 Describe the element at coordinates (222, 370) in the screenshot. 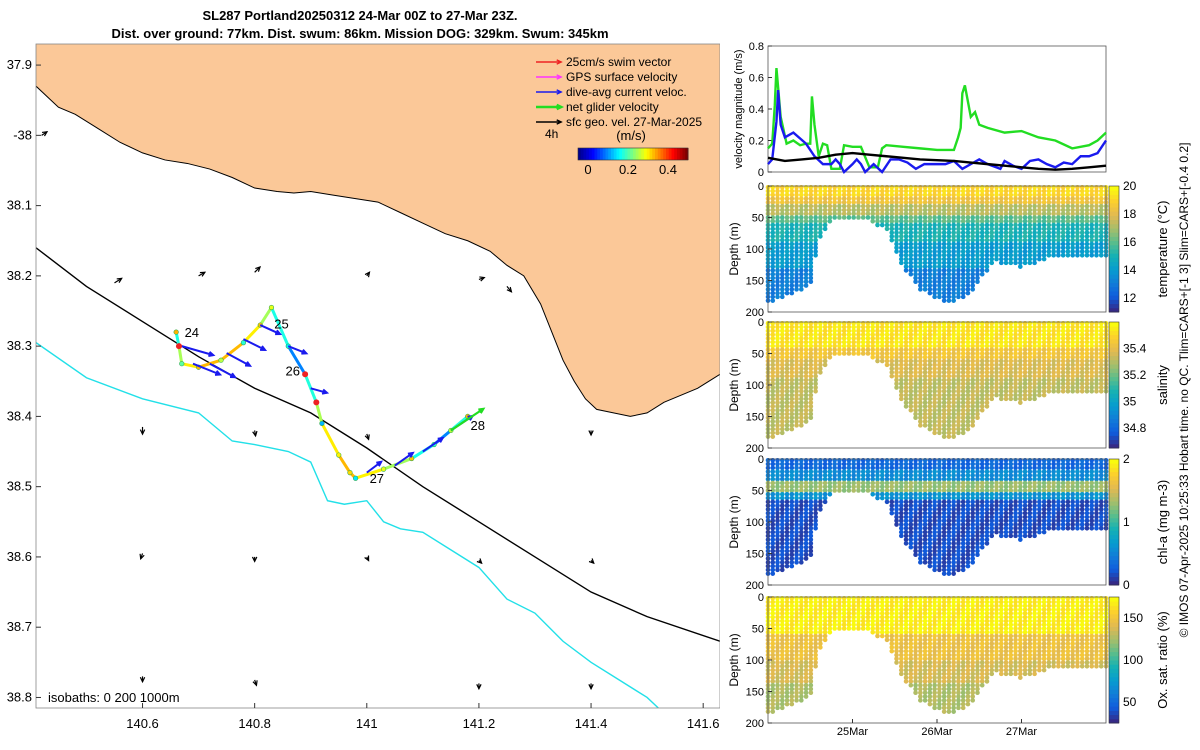

I see `current-vector-2-shaft` at that location.